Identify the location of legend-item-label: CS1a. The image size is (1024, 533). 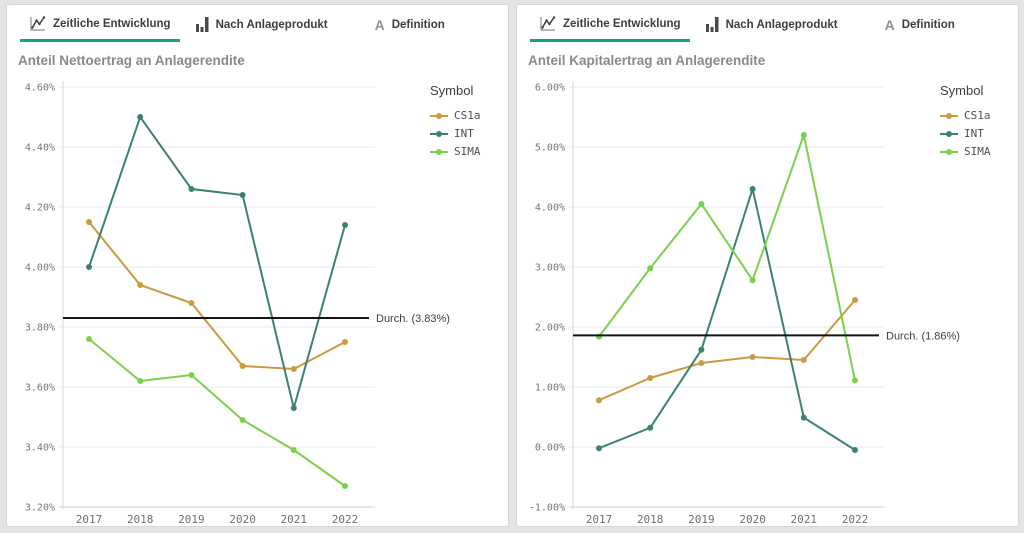
(467, 115).